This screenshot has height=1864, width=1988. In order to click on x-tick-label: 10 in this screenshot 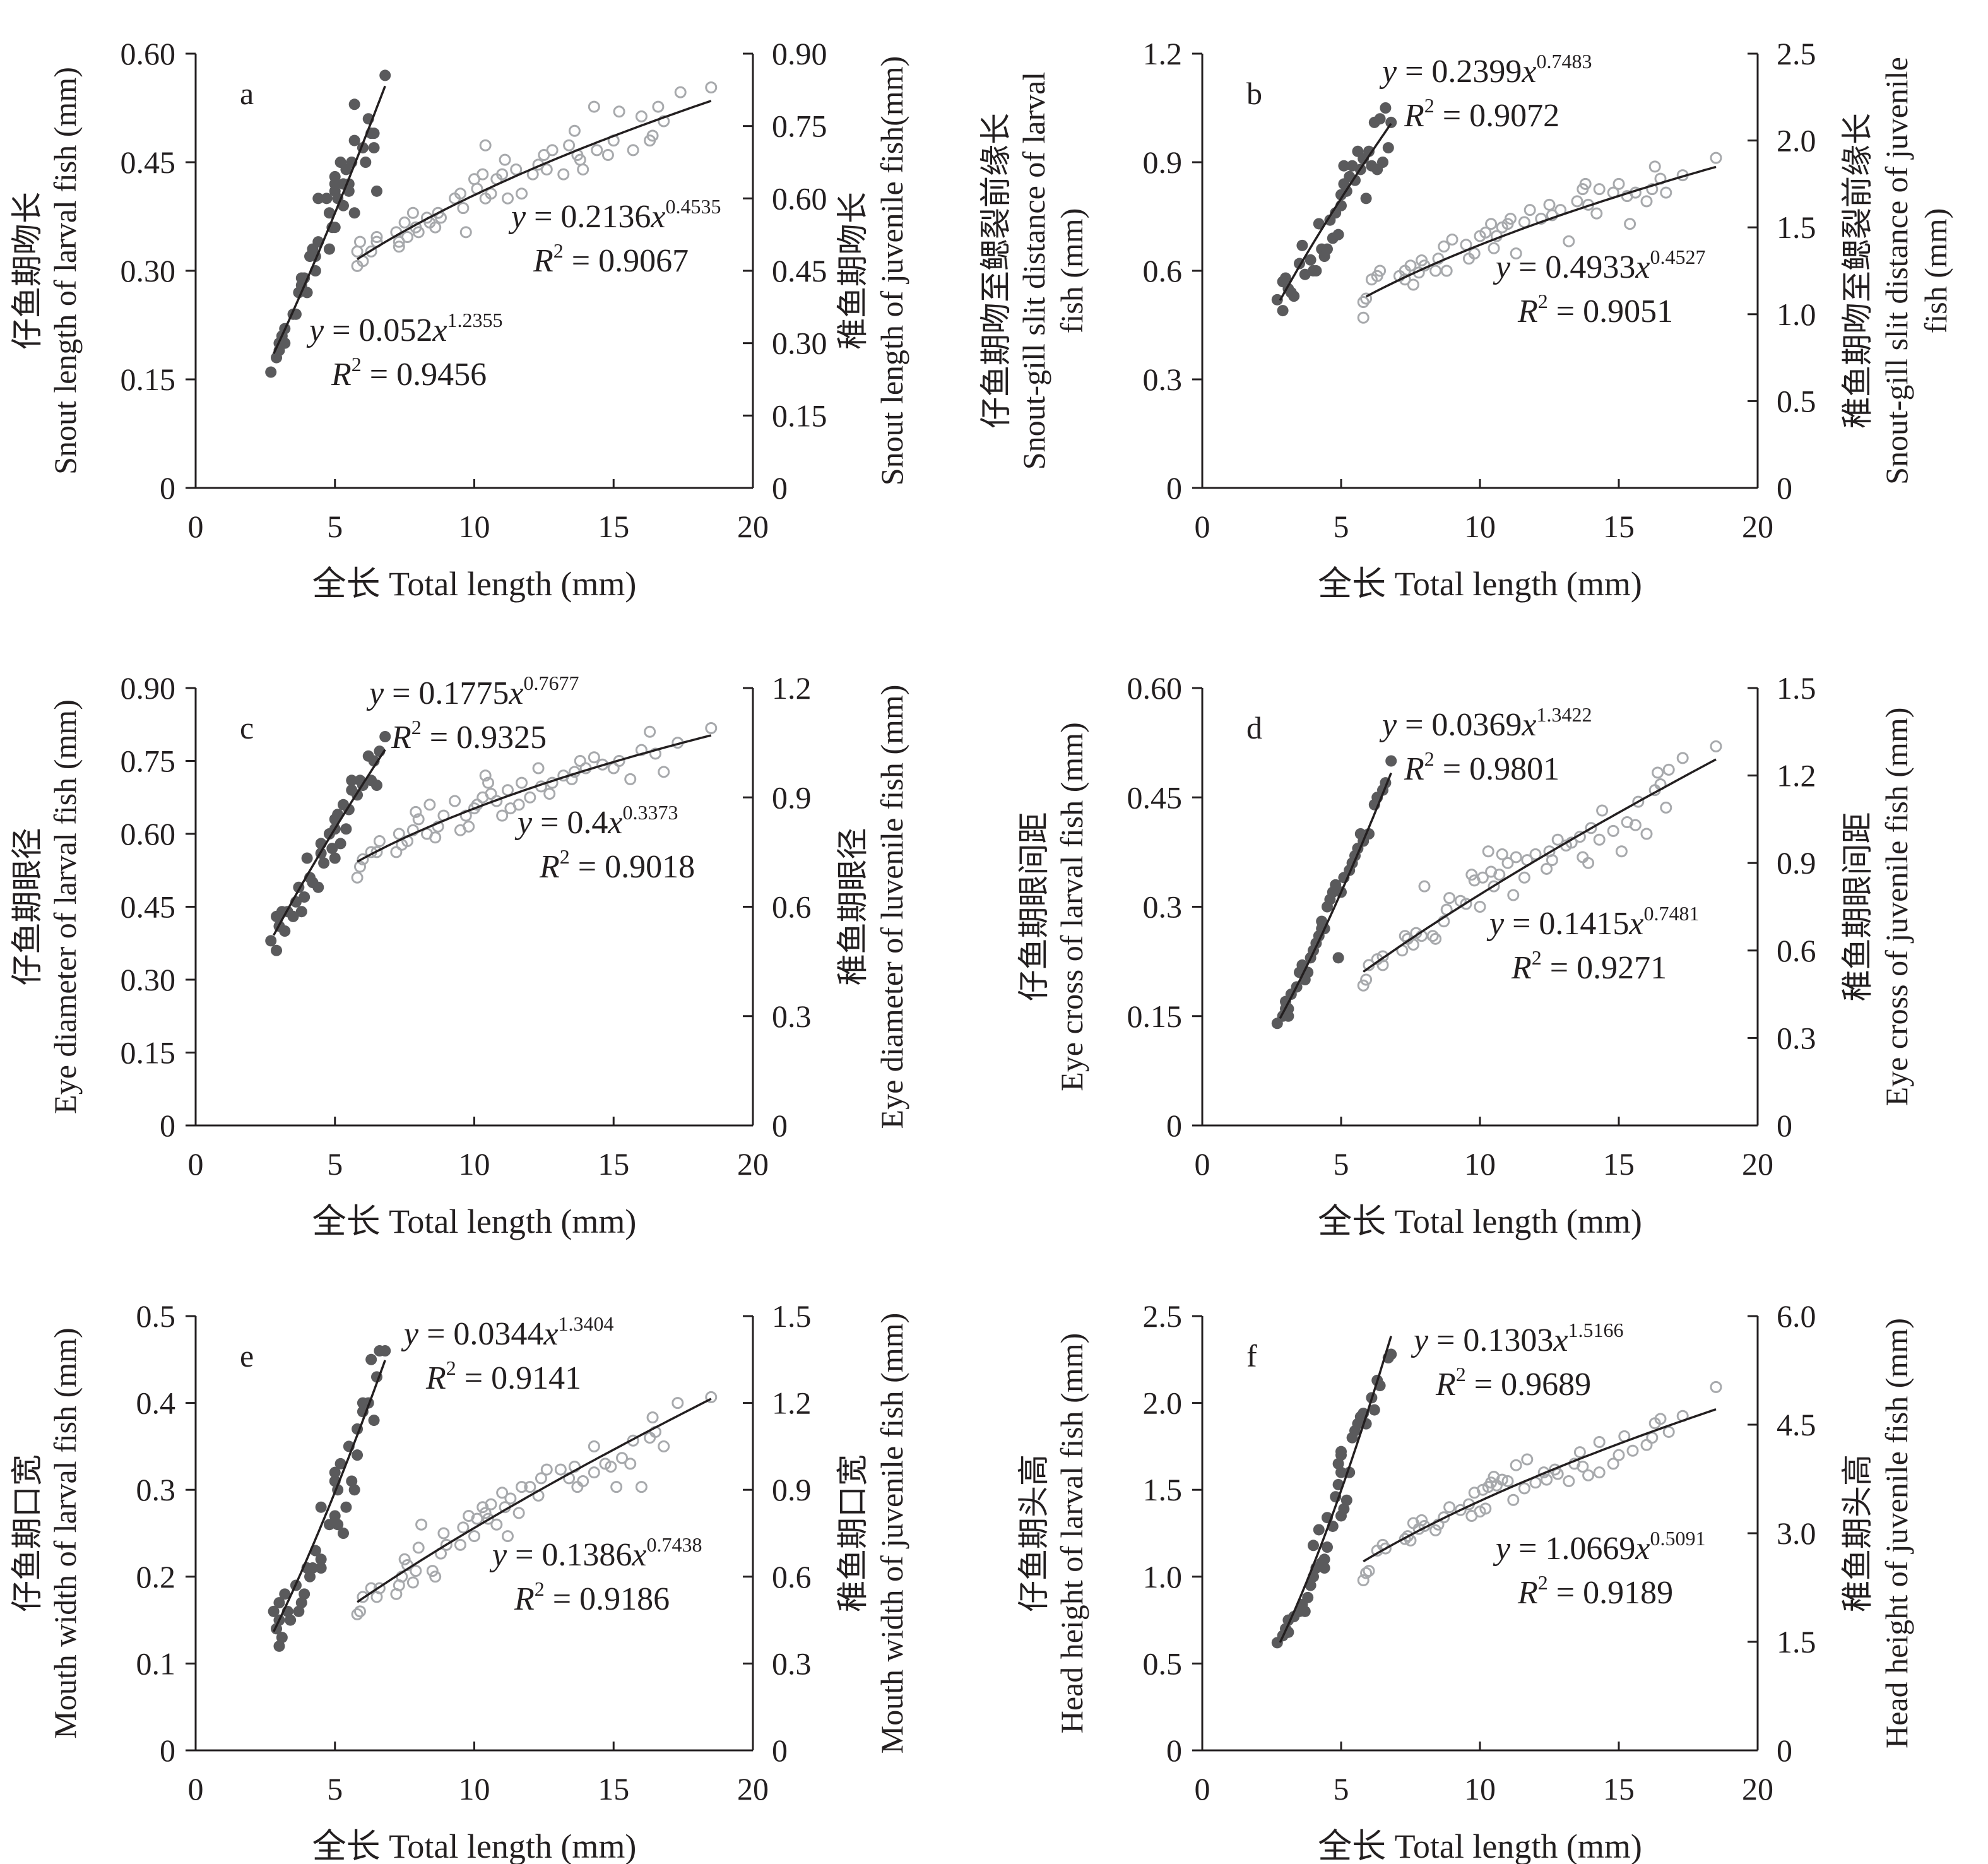, I will do `click(1480, 1789)`.